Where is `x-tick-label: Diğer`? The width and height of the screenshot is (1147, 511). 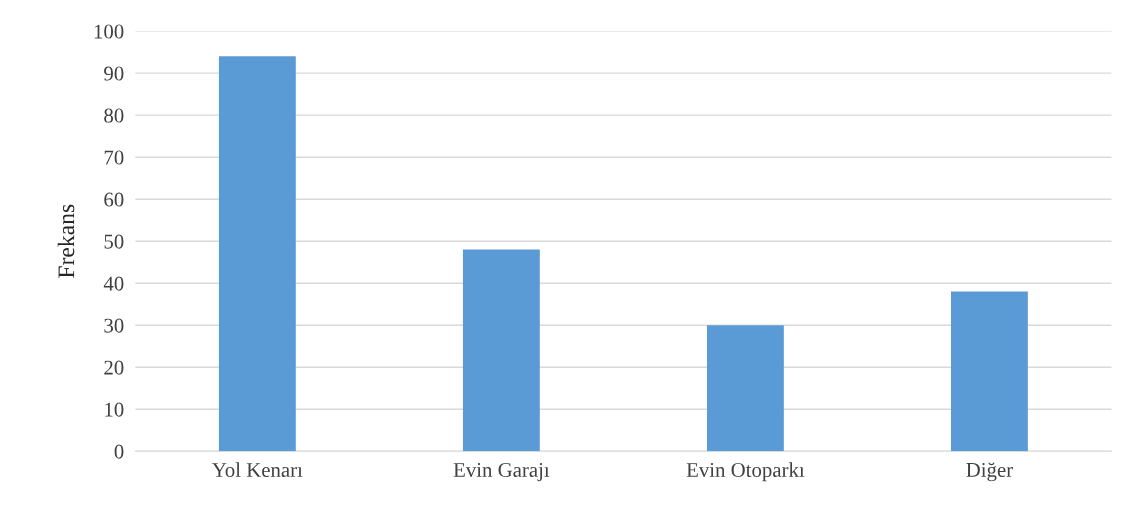
x-tick-label: Diğer is located at coordinates (989, 472).